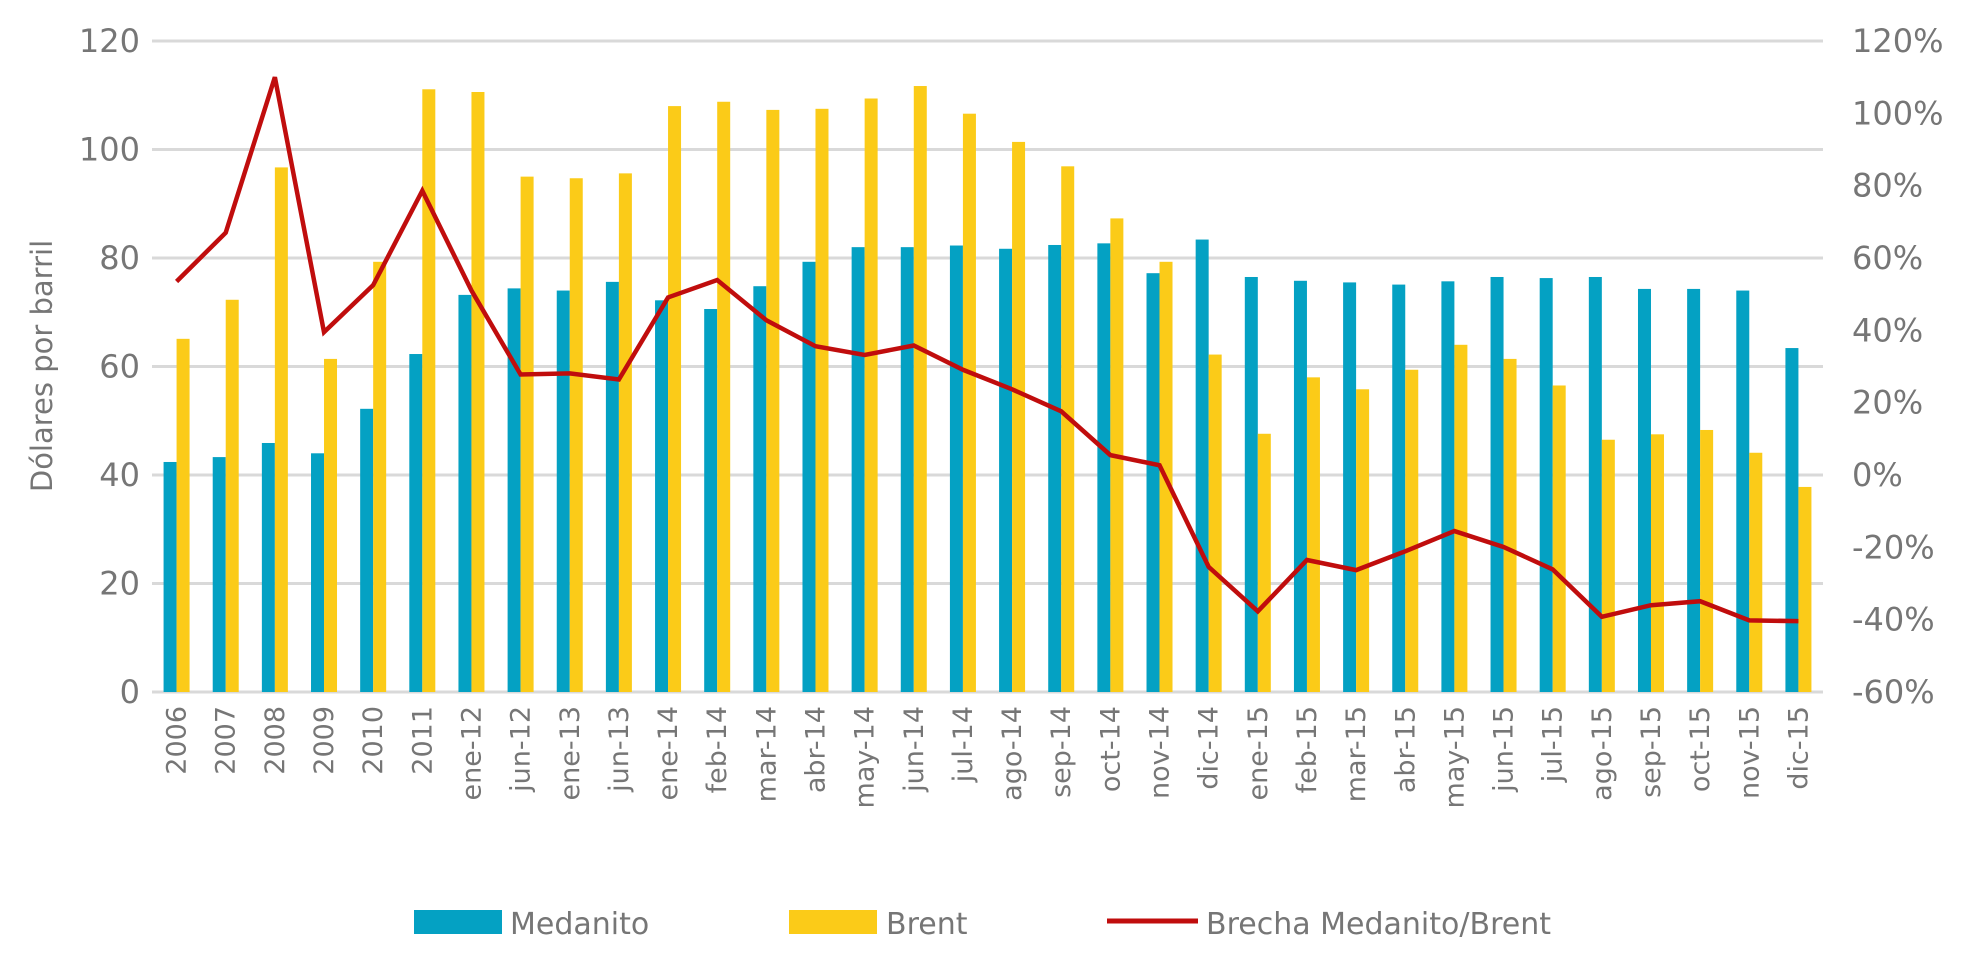  I want to click on legend-label-medanito: Medanito, so click(579, 924).